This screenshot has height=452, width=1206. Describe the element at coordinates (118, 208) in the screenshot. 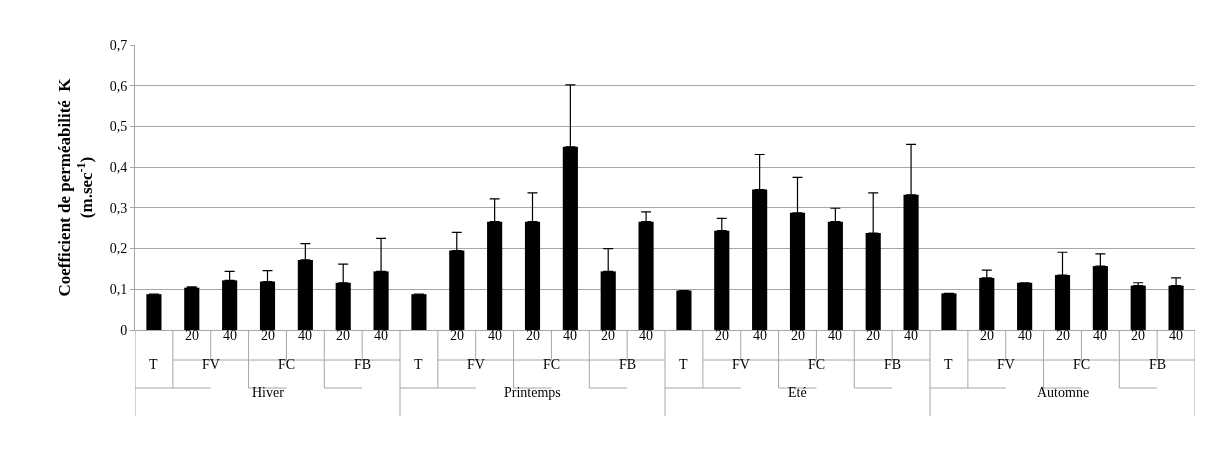

I see `y-tick-label: 0,3` at that location.